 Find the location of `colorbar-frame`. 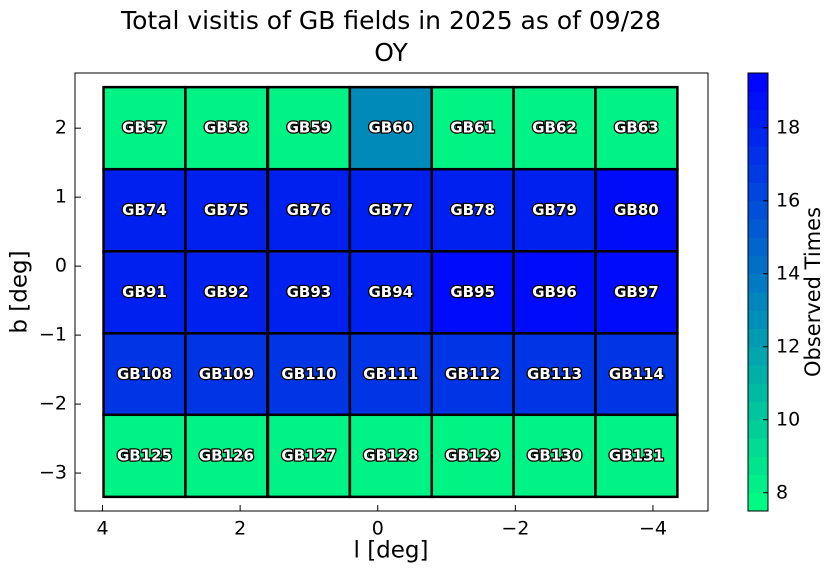

colorbar-frame is located at coordinates (758, 292).